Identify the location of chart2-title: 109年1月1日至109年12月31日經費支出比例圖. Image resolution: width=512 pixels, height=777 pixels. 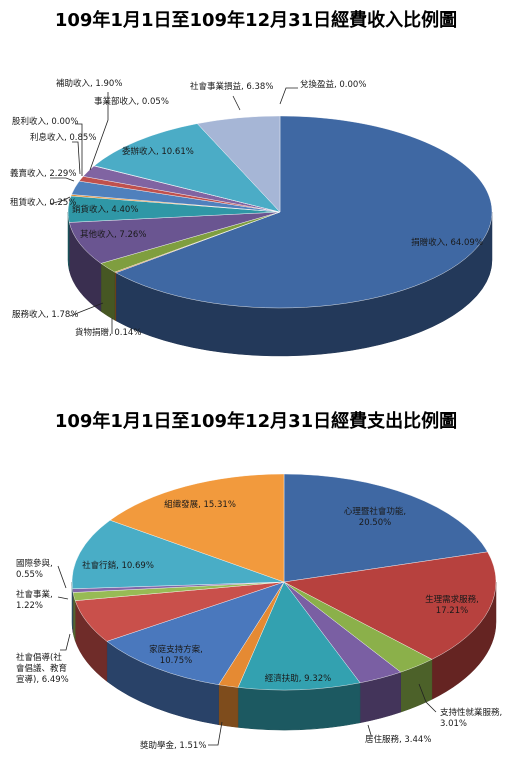
(256, 421).